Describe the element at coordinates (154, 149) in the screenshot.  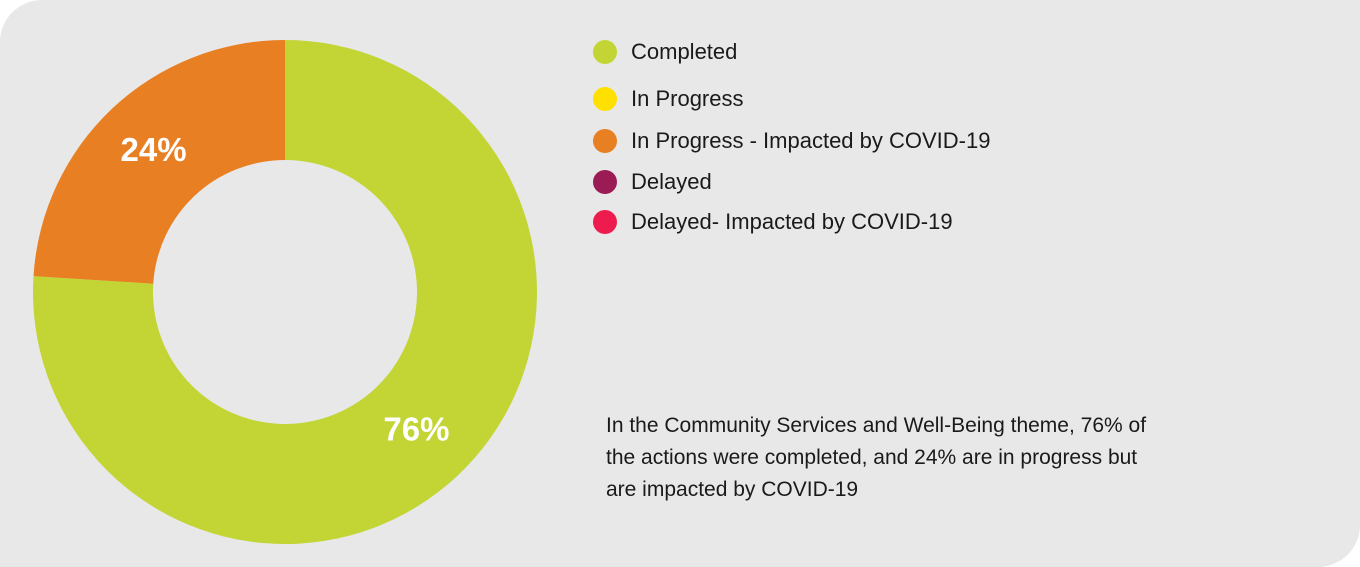
I see `value-label: 24%` at that location.